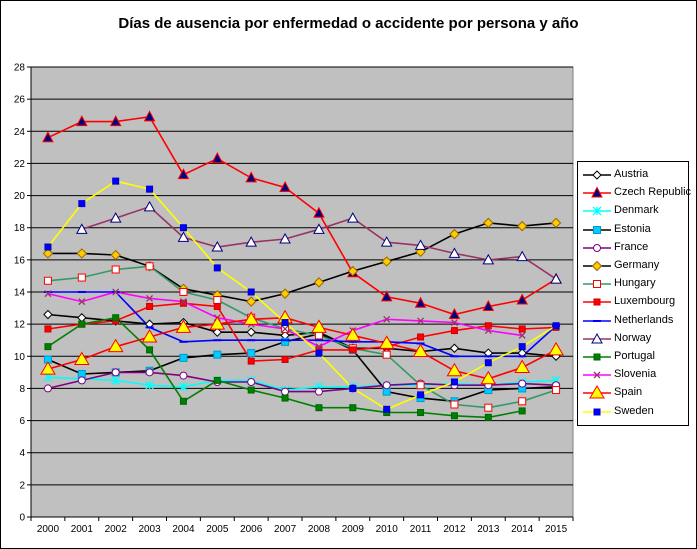  I want to click on legend-item-spain: Spain, so click(633, 393).